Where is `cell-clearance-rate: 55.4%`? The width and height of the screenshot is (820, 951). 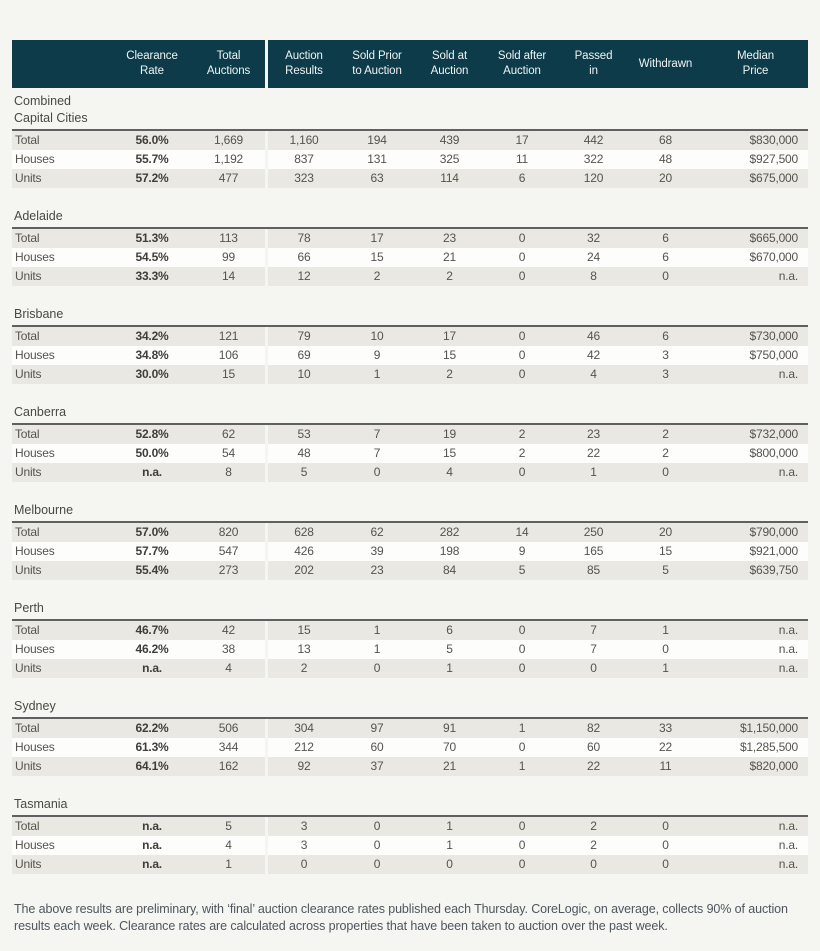 cell-clearance-rate: 55.4% is located at coordinates (152, 570).